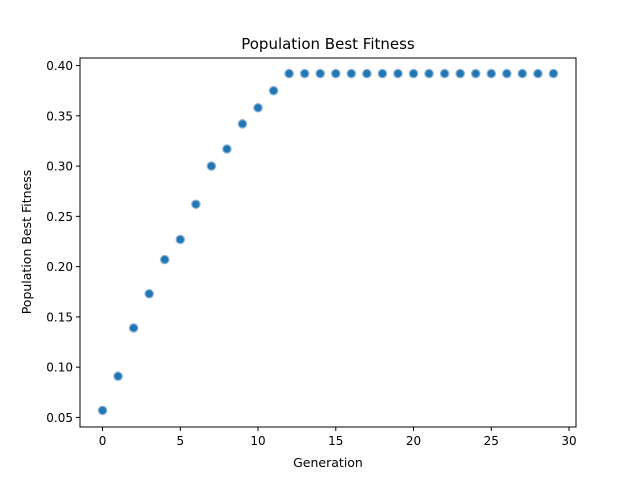 This screenshot has width=640, height=480. What do you see at coordinates (257, 441) in the screenshot?
I see `x-tick-label: 10` at bounding box center [257, 441].